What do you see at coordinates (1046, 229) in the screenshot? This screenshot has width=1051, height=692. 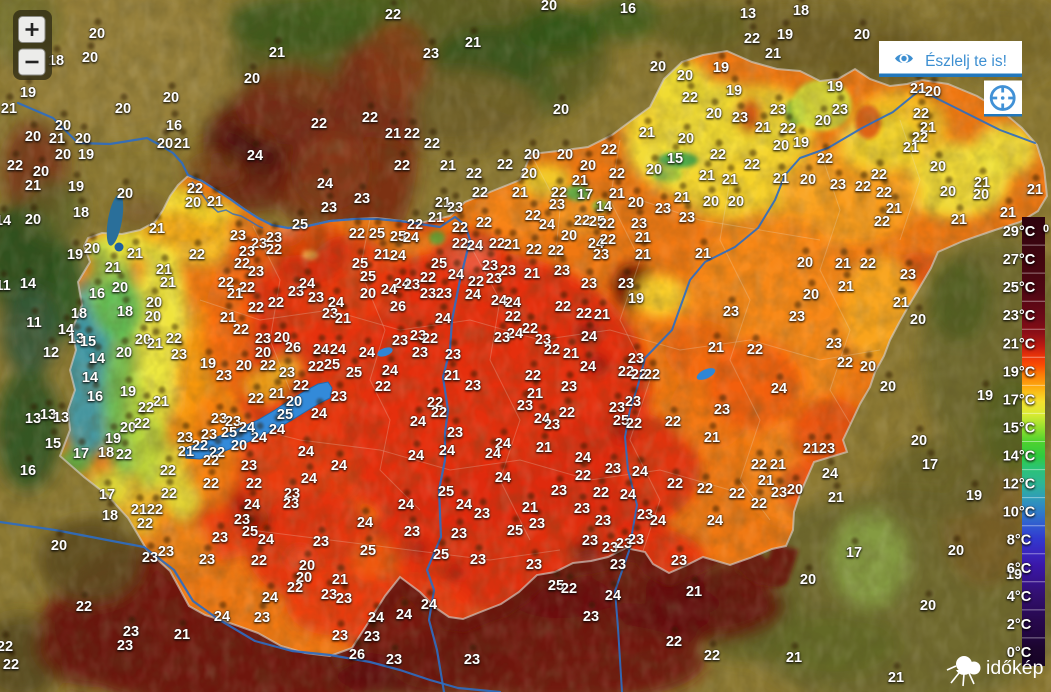 I see `svg-text: 0` at bounding box center [1046, 229].